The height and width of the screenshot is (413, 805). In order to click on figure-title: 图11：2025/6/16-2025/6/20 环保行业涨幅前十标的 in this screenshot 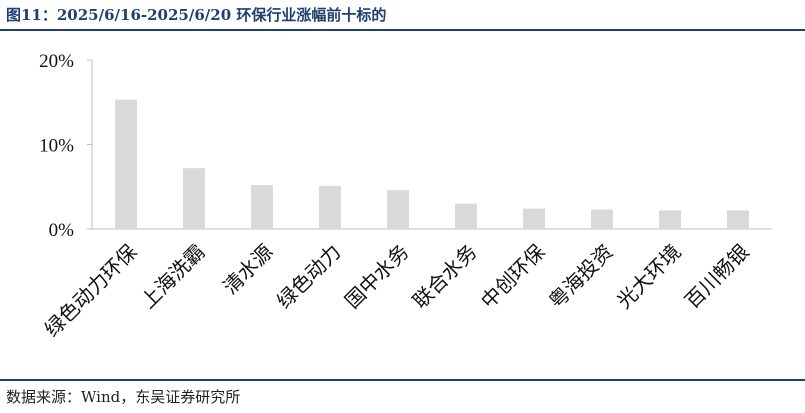, I will do `click(196, 15)`.